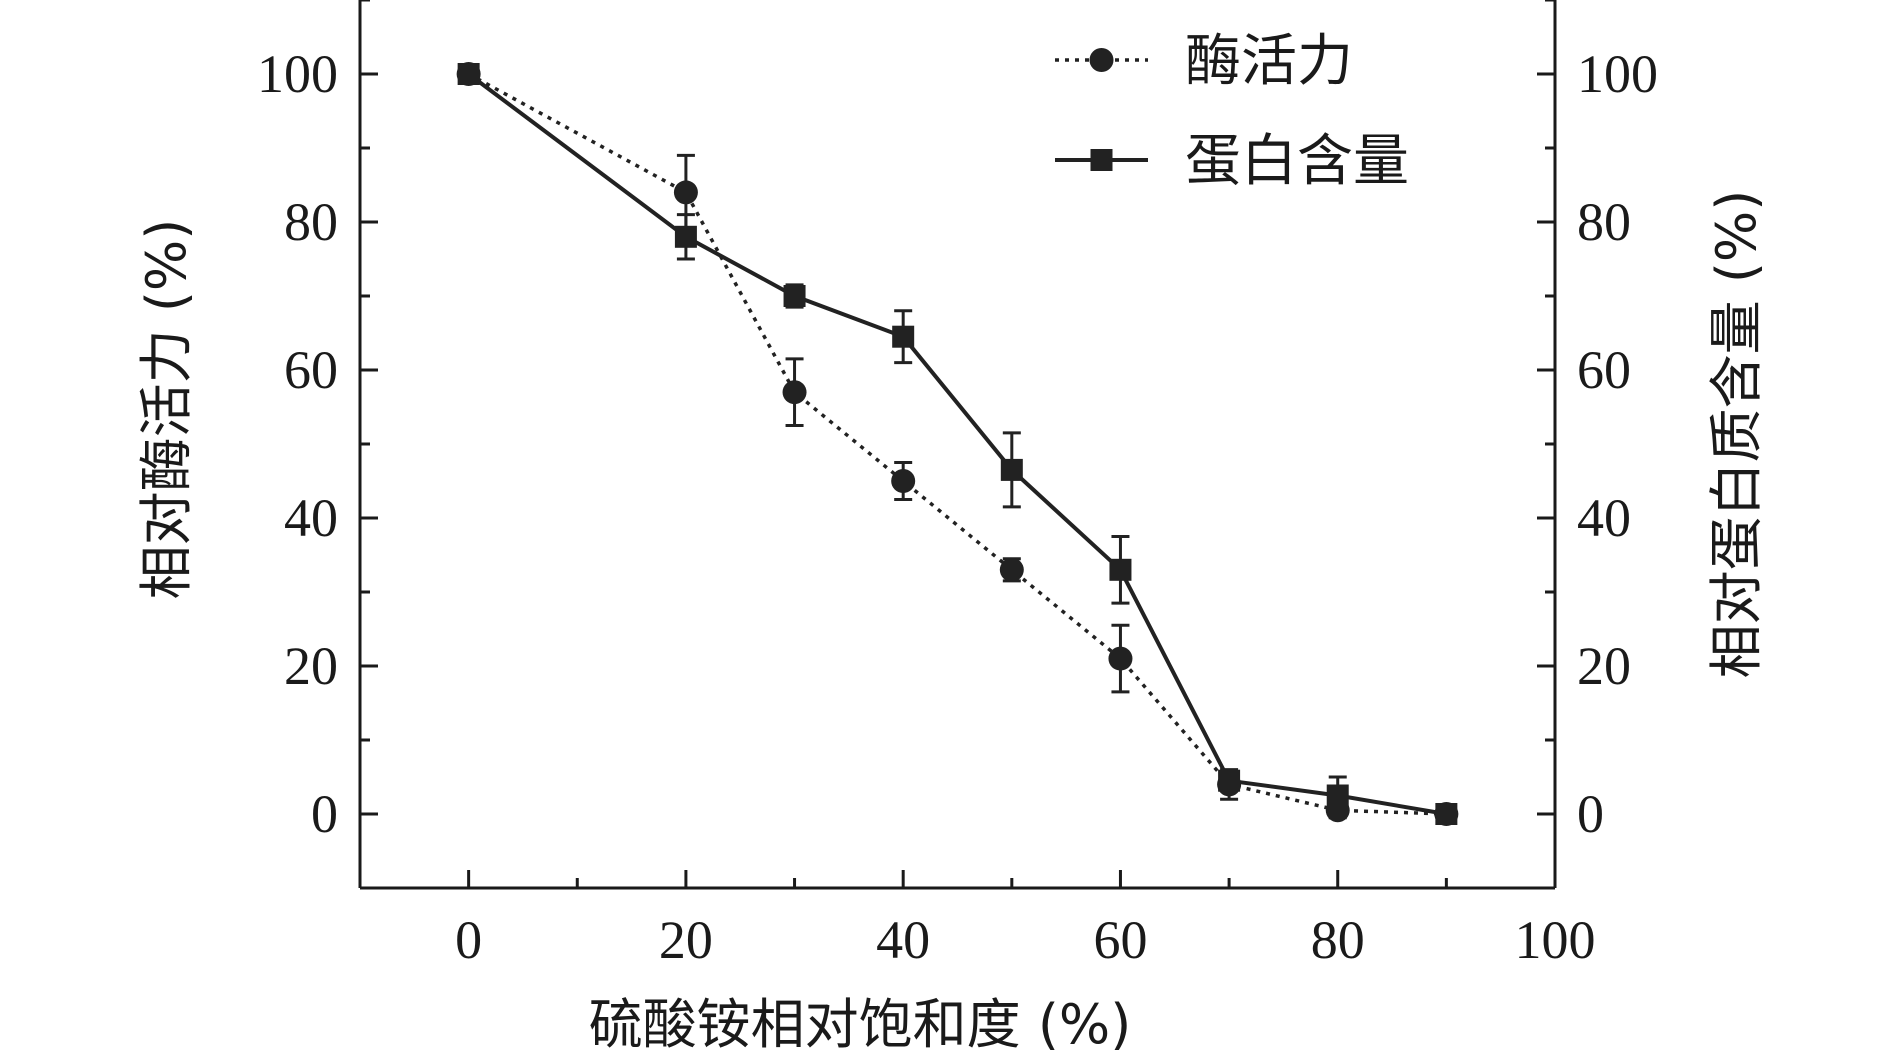  Describe the element at coordinates (1338, 940) in the screenshot. I see `x-tick-label: 80` at that location.